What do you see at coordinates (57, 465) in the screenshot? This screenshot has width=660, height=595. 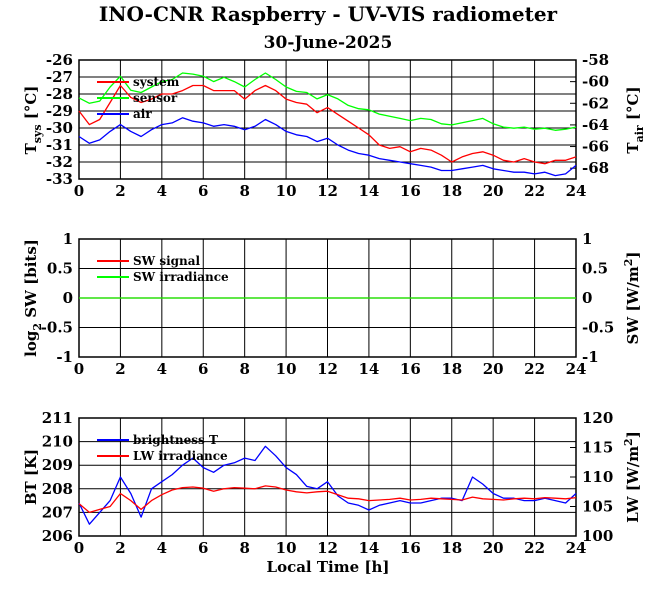 I see `y-left-tick-label: 209` at bounding box center [57, 465].